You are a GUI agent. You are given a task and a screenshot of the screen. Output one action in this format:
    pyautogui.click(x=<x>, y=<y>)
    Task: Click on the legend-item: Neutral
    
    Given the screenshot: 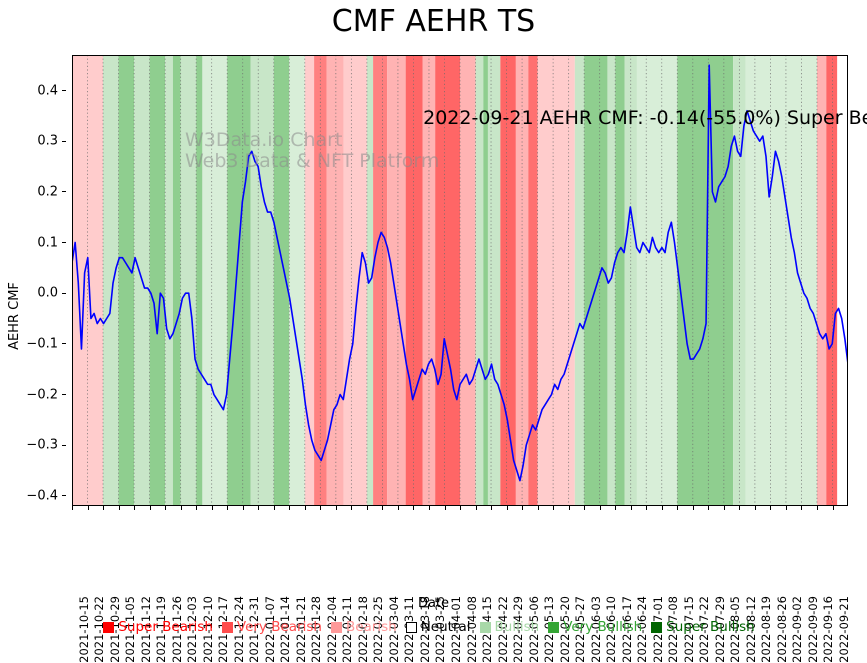 What is the action you would take?
    pyautogui.click(x=438, y=627)
    